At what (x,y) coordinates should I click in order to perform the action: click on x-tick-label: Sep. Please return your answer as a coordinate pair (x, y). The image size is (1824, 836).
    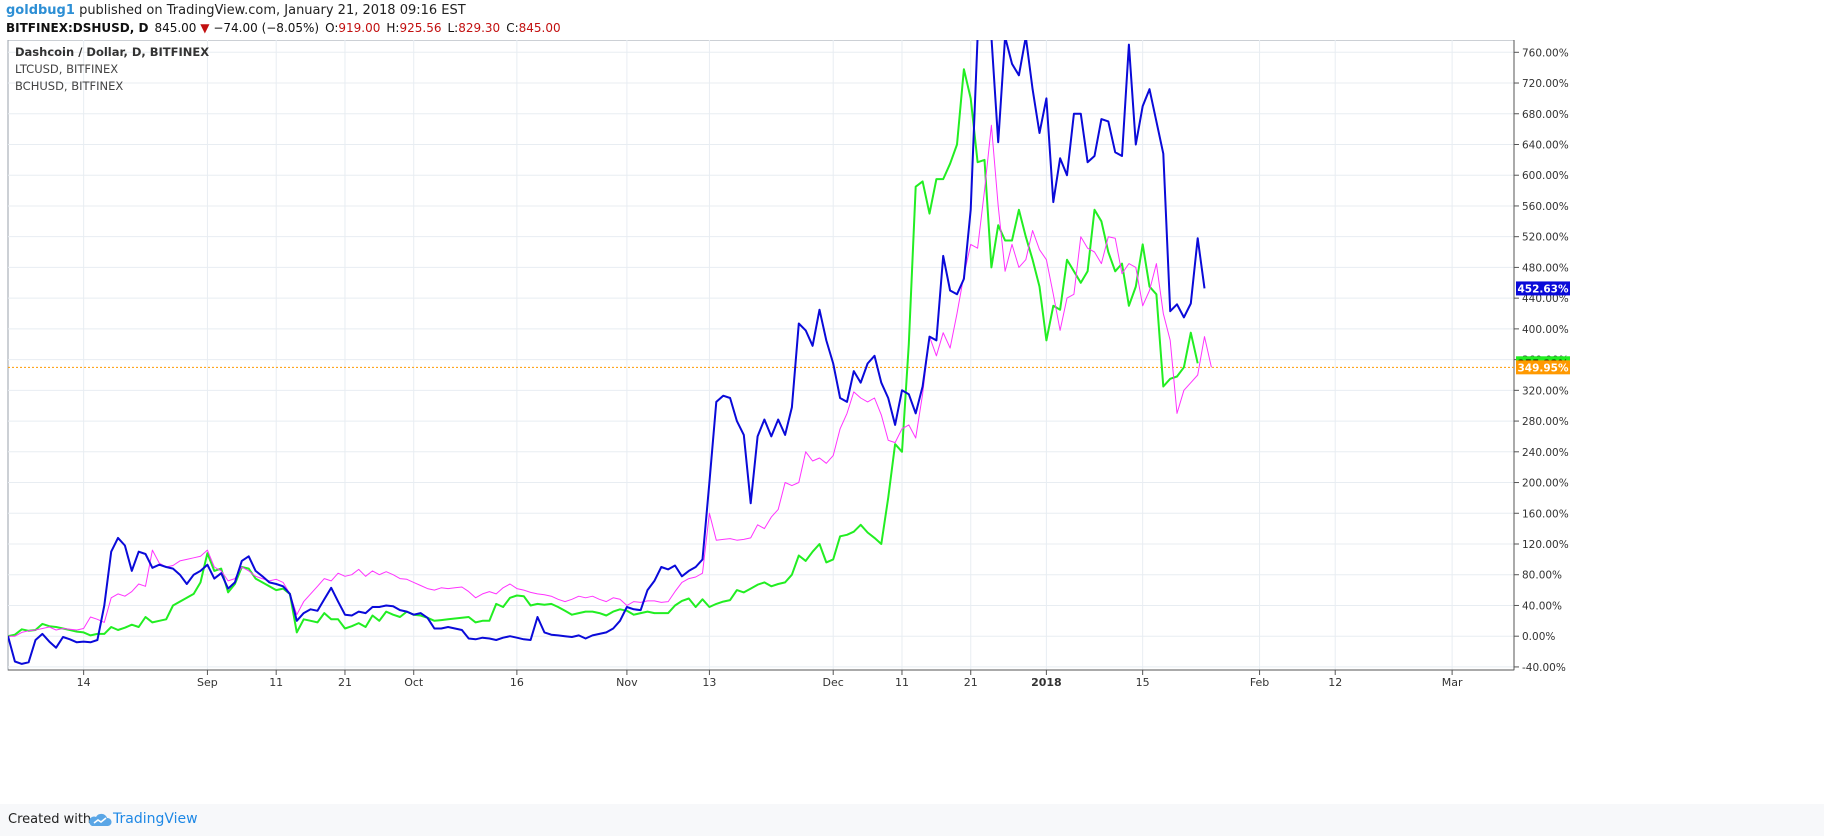
    Looking at the image, I should click on (207, 682).